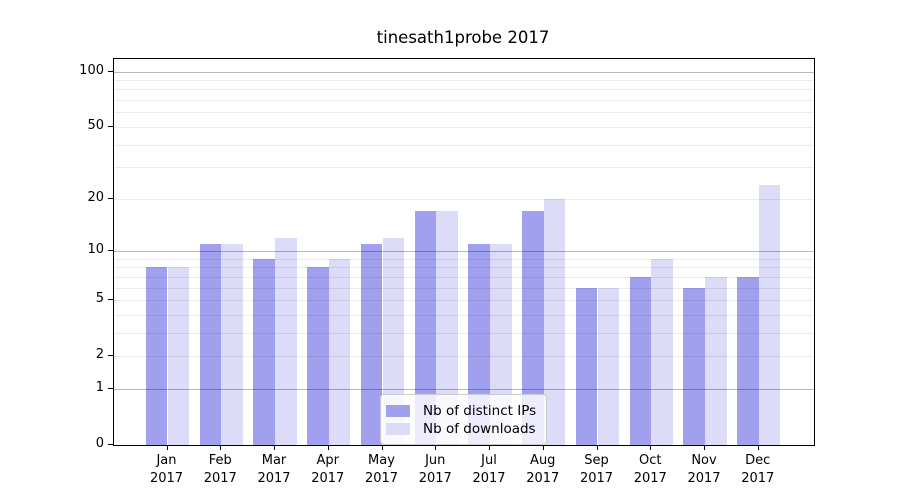 The image size is (900, 500). Describe the element at coordinates (463, 37) in the screenshot. I see `chart-title: tinesath1probe 2017` at that location.